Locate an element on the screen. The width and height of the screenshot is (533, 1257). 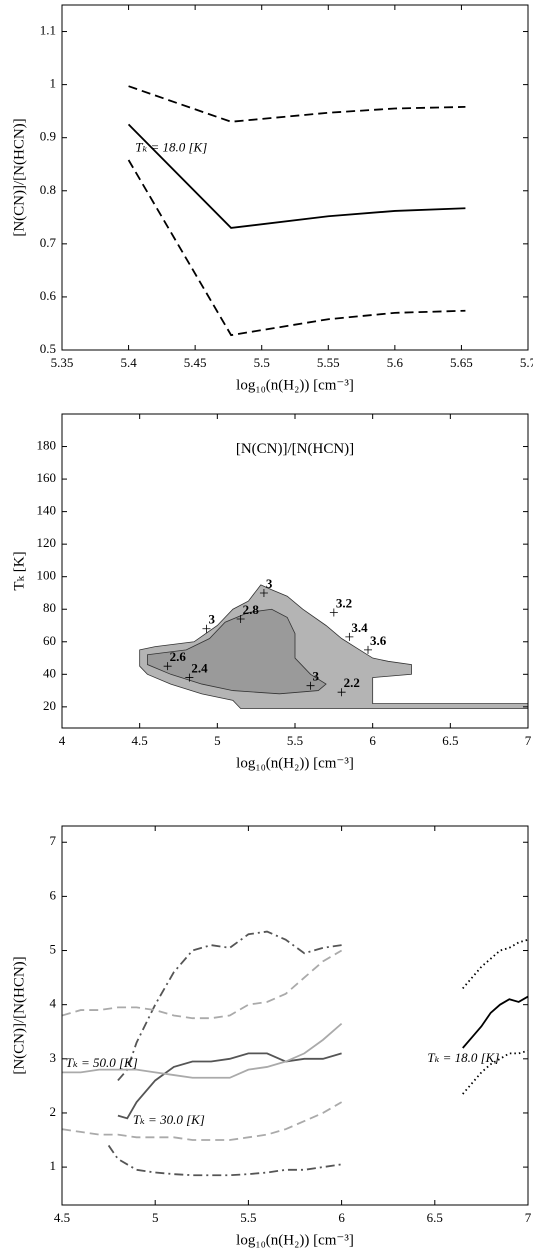
y-tick-label: 6 is located at coordinates (53, 894).